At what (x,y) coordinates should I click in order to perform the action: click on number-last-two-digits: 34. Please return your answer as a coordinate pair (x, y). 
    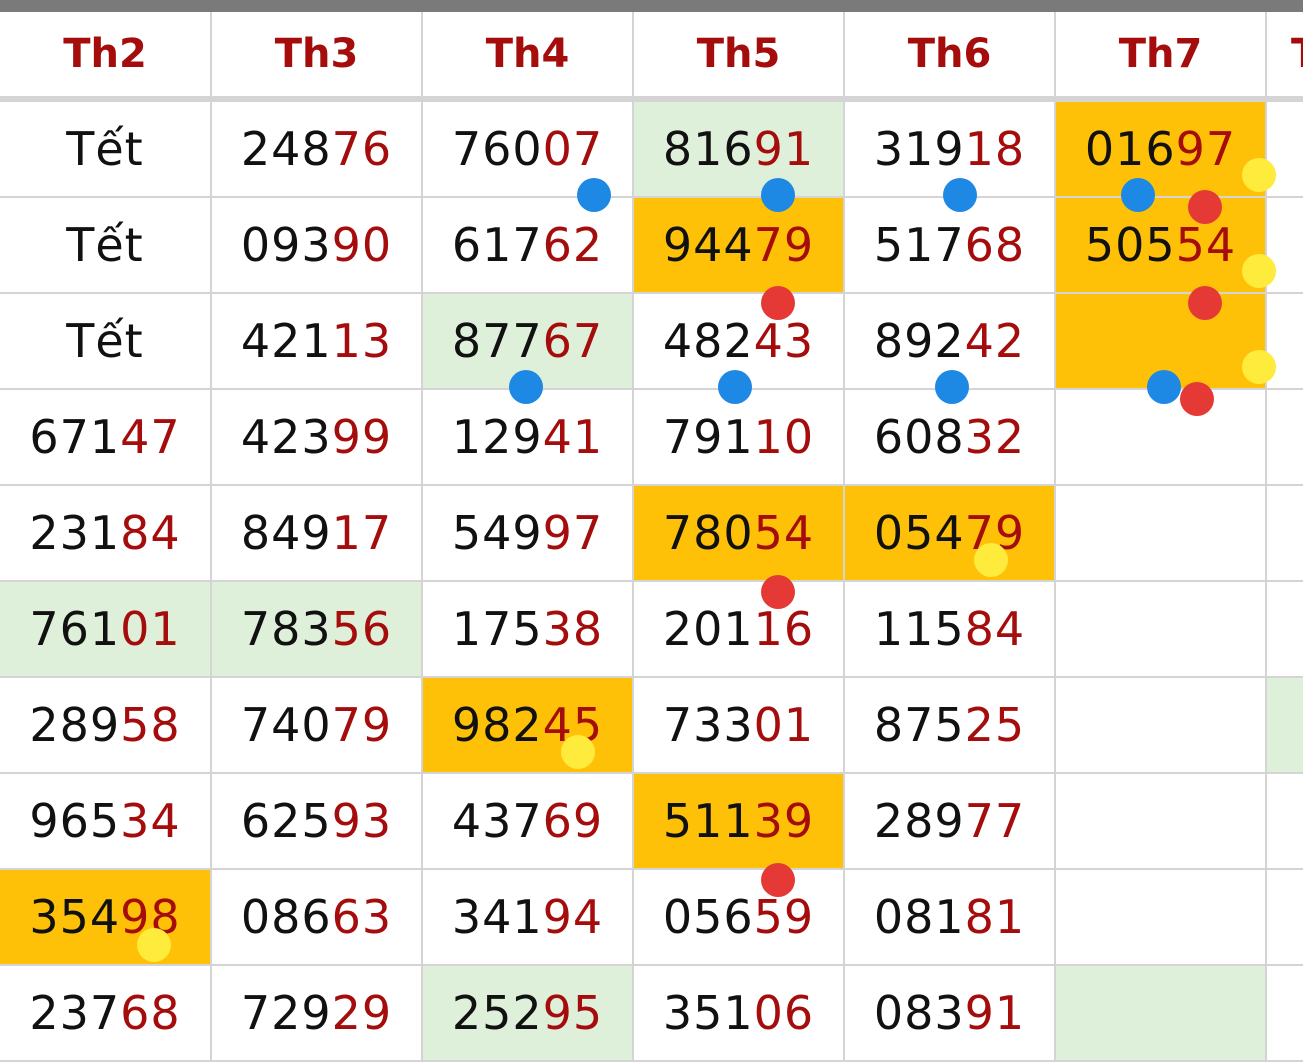
    Looking at the image, I should click on (150, 821).